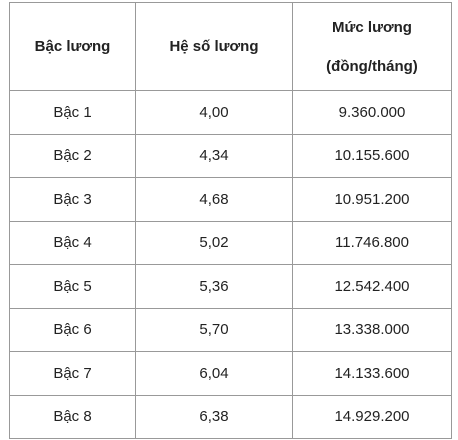 This screenshot has height=440, width=458. I want to click on table-cell: 4,34, so click(214, 155).